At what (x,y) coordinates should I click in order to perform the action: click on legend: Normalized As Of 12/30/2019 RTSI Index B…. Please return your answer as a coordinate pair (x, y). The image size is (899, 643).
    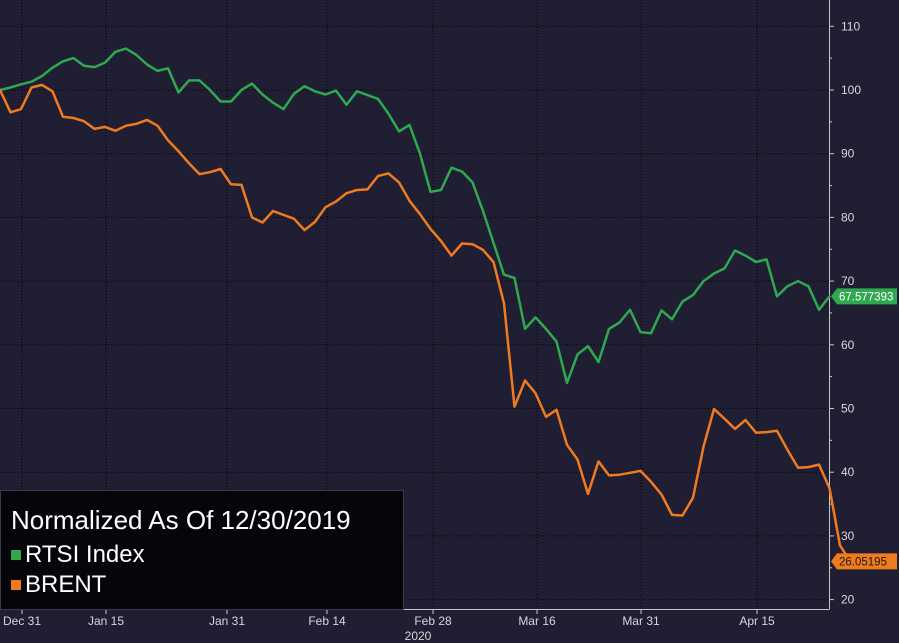
    Looking at the image, I should click on (202, 550).